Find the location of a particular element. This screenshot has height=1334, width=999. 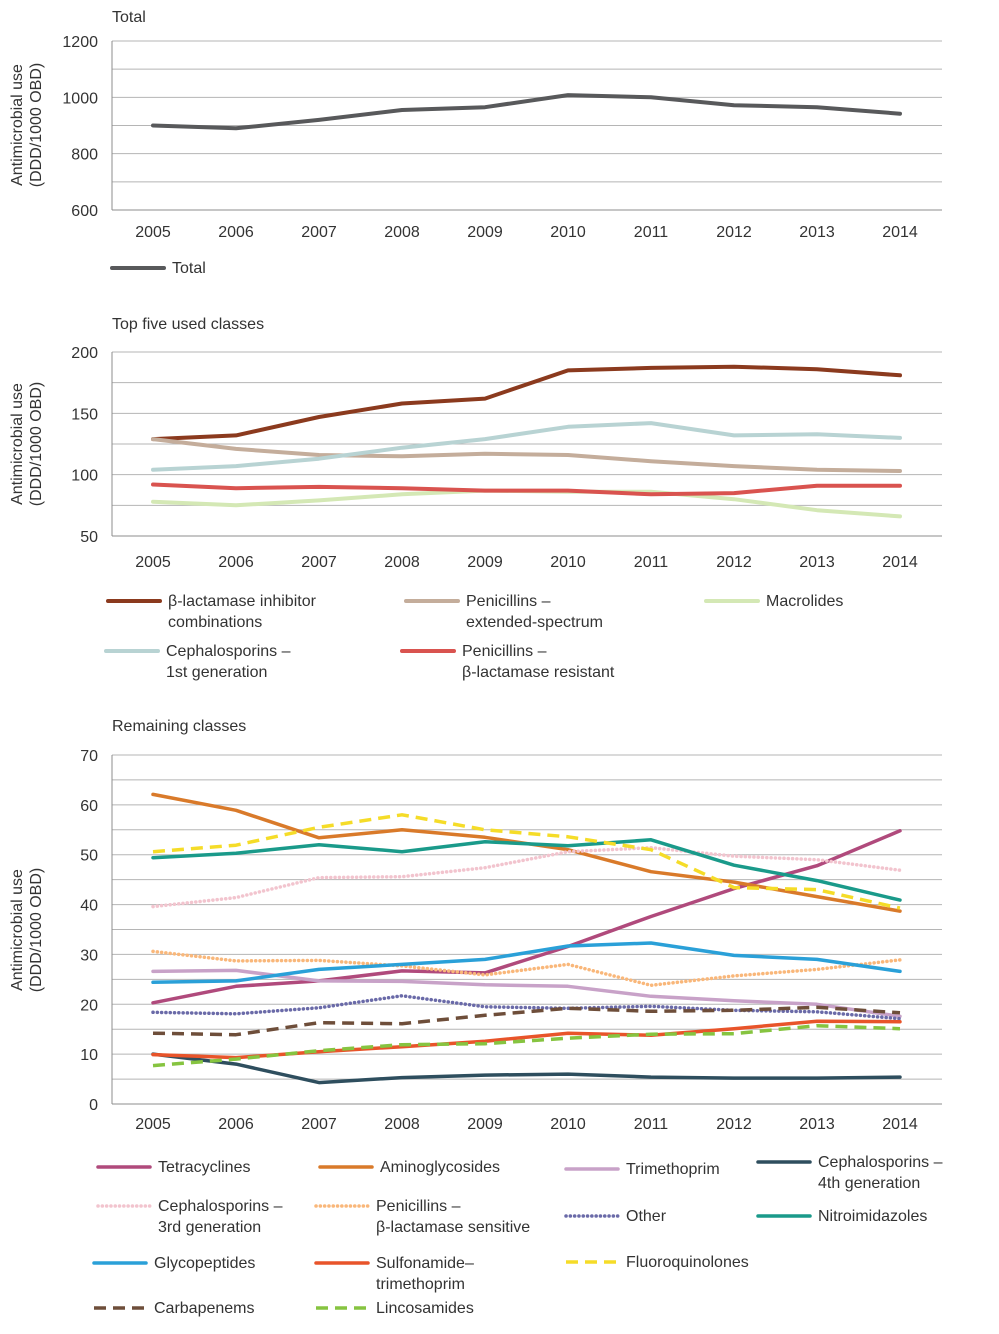

series-line-cephalosporins-4th-generation is located at coordinates (526, 1068).